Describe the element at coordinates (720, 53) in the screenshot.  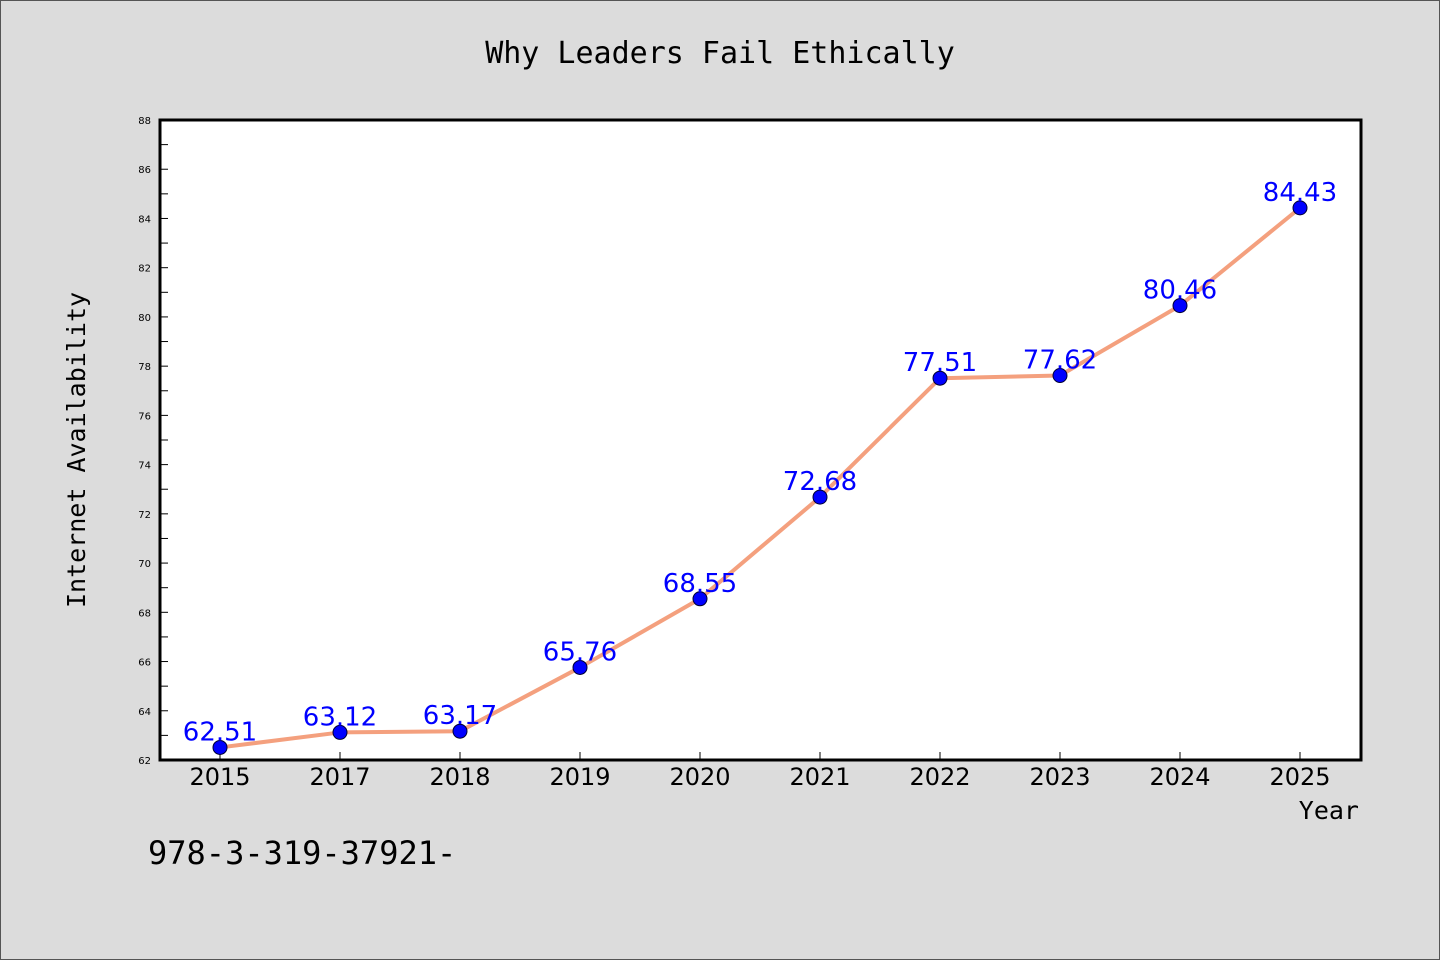
I see `chart-title: Why Leaders Fail Ethically` at that location.